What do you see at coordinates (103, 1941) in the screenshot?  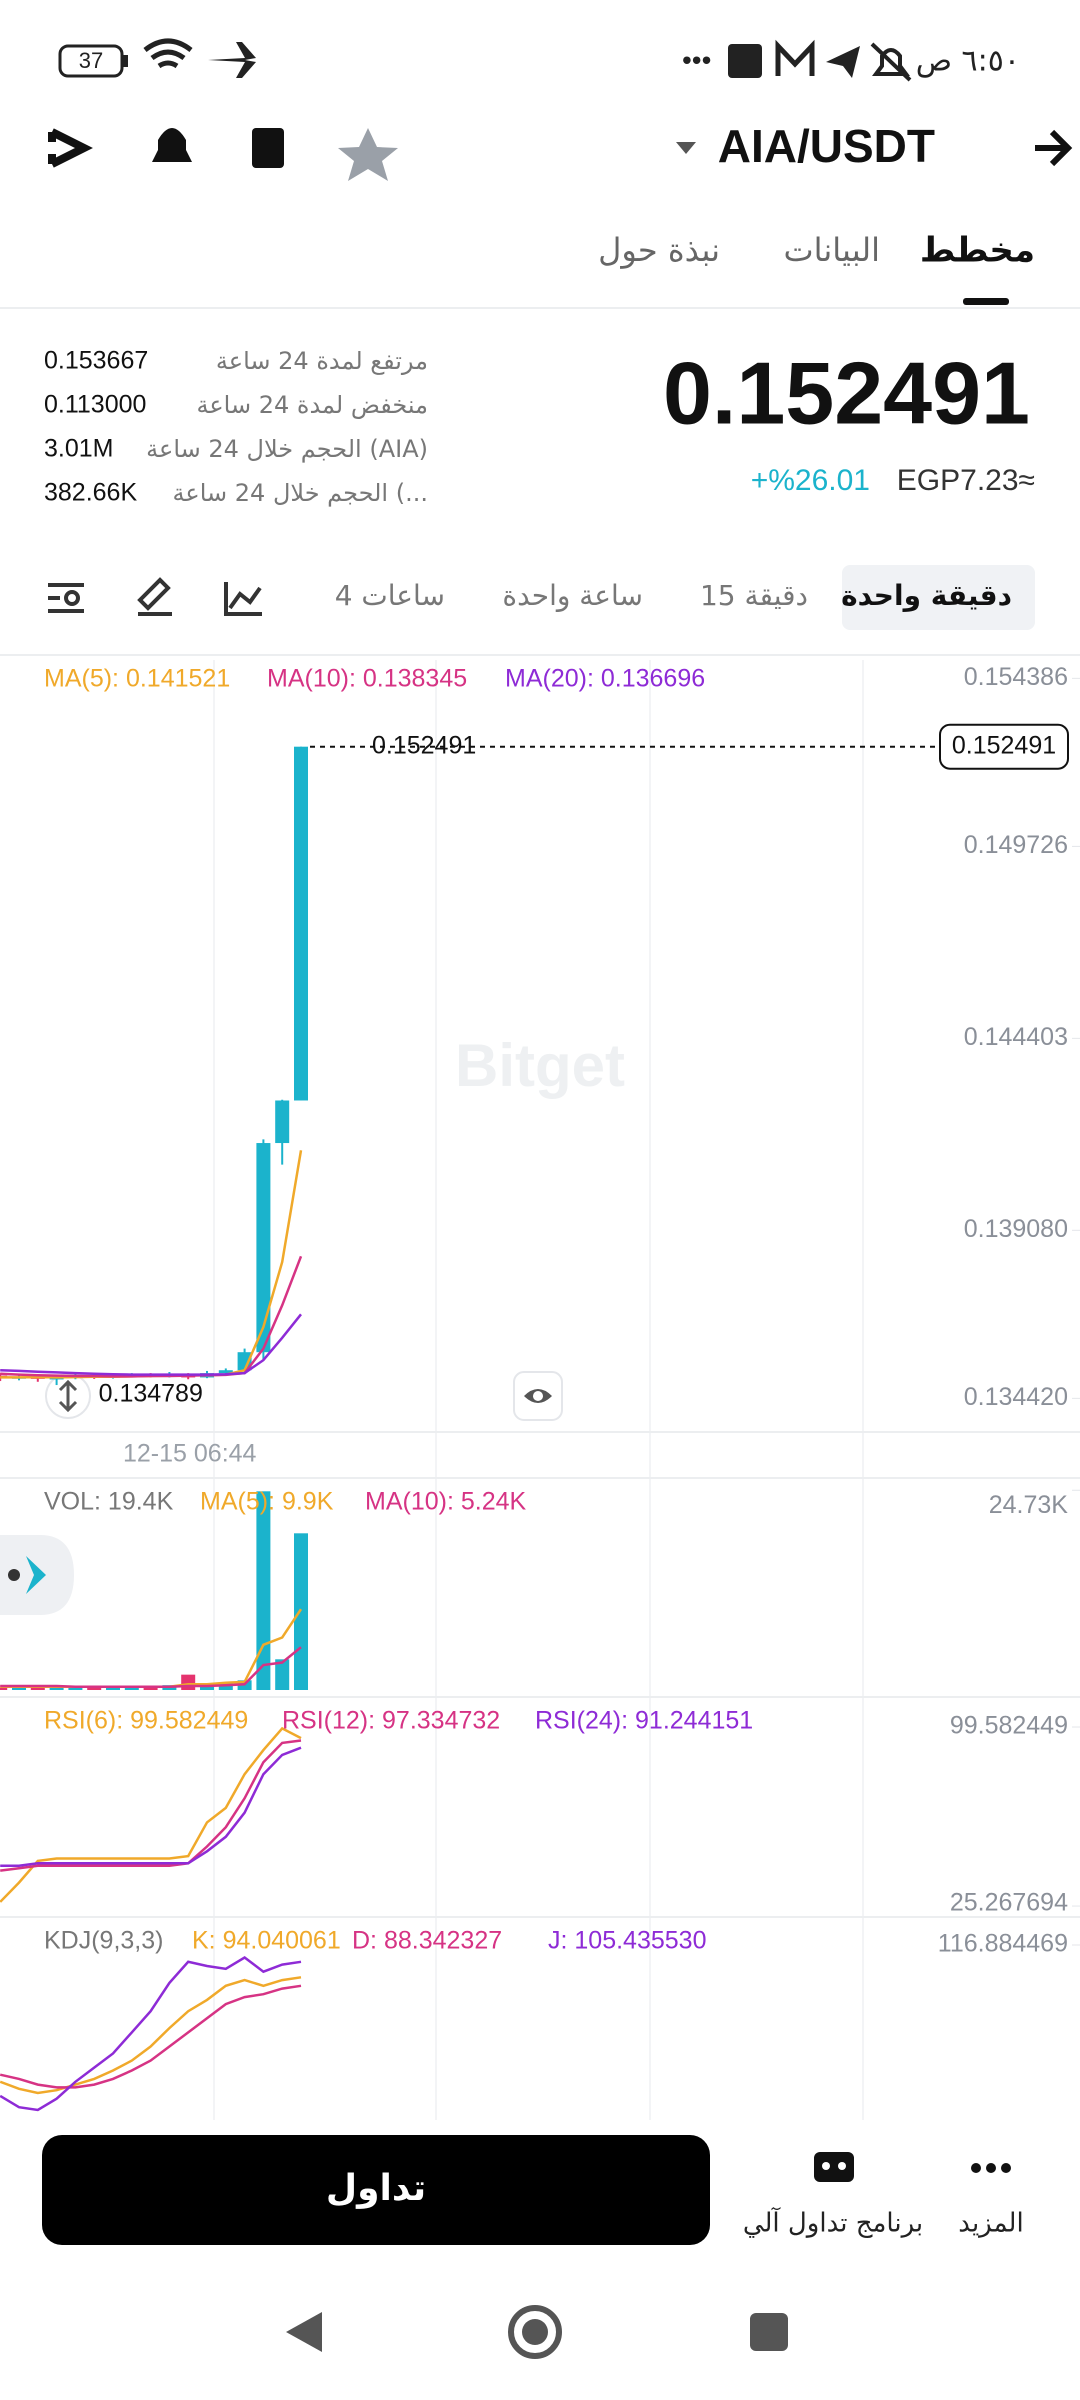 I see `panel-title: KDJ(9,3,3)` at bounding box center [103, 1941].